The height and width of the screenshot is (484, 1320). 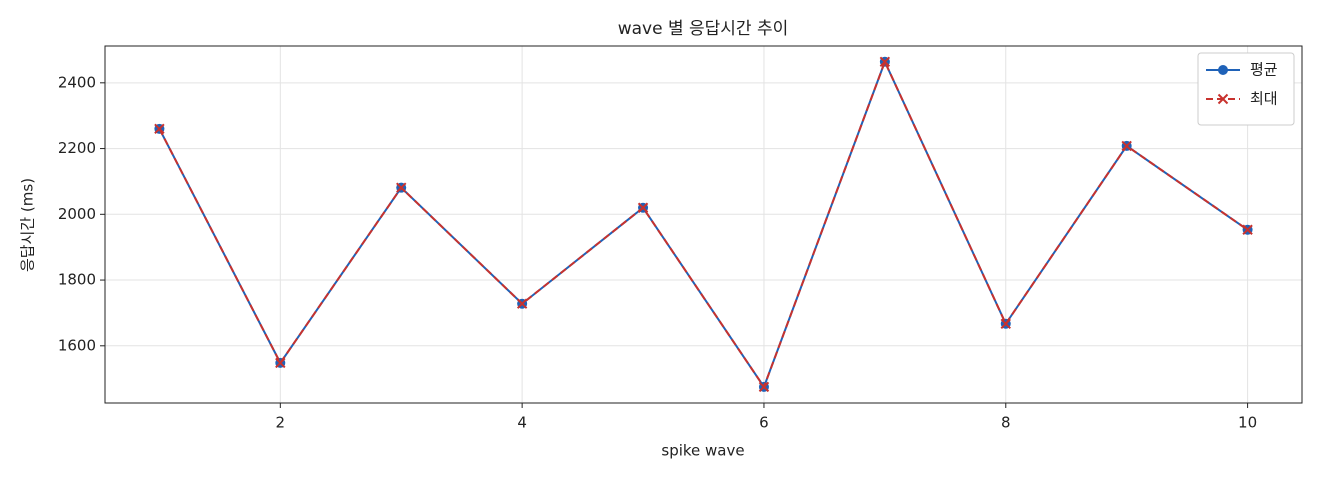 What do you see at coordinates (281, 423) in the screenshot?
I see `x-tick-label: 2` at bounding box center [281, 423].